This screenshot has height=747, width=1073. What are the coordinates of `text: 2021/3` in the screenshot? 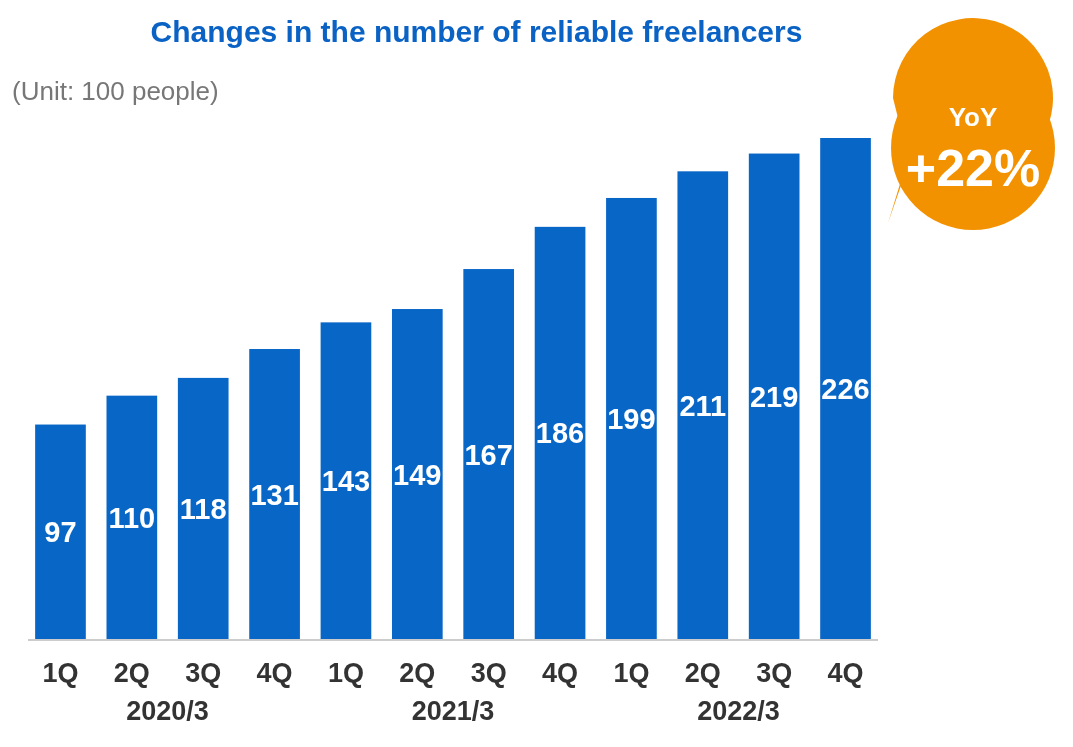 It's located at (453, 711).